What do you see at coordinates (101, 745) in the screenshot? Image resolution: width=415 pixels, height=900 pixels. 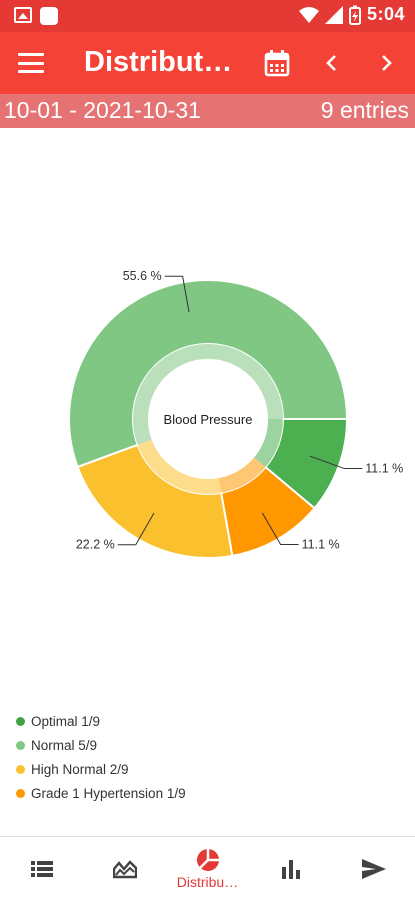 I see `legend-item: Normal 5/9` at bounding box center [101, 745].